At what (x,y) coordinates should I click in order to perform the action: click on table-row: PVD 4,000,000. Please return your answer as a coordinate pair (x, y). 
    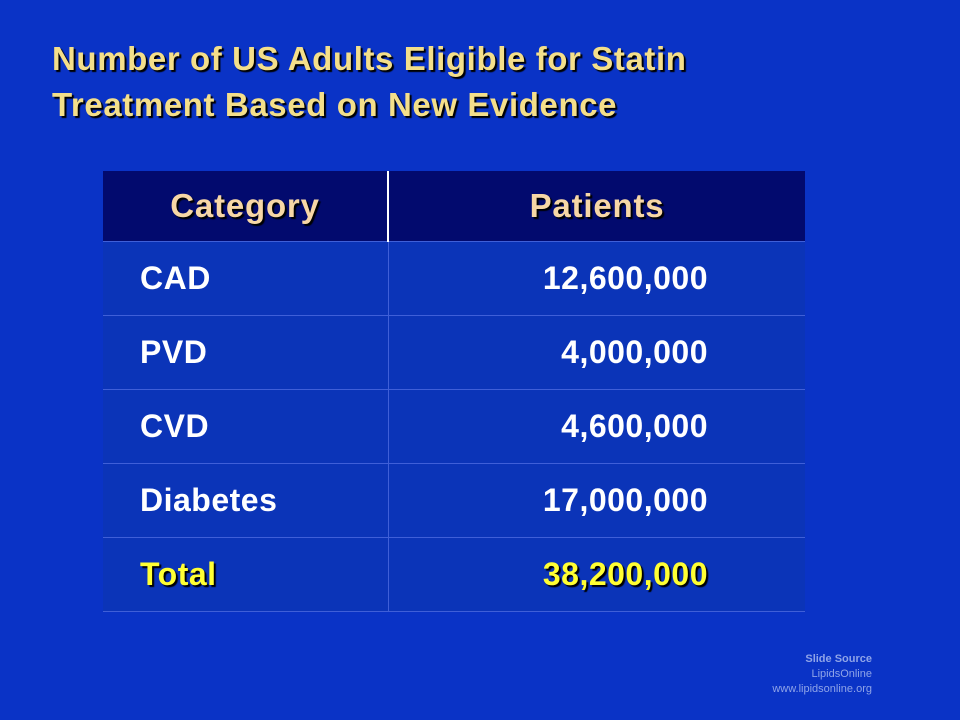
    Looking at the image, I should click on (454, 352).